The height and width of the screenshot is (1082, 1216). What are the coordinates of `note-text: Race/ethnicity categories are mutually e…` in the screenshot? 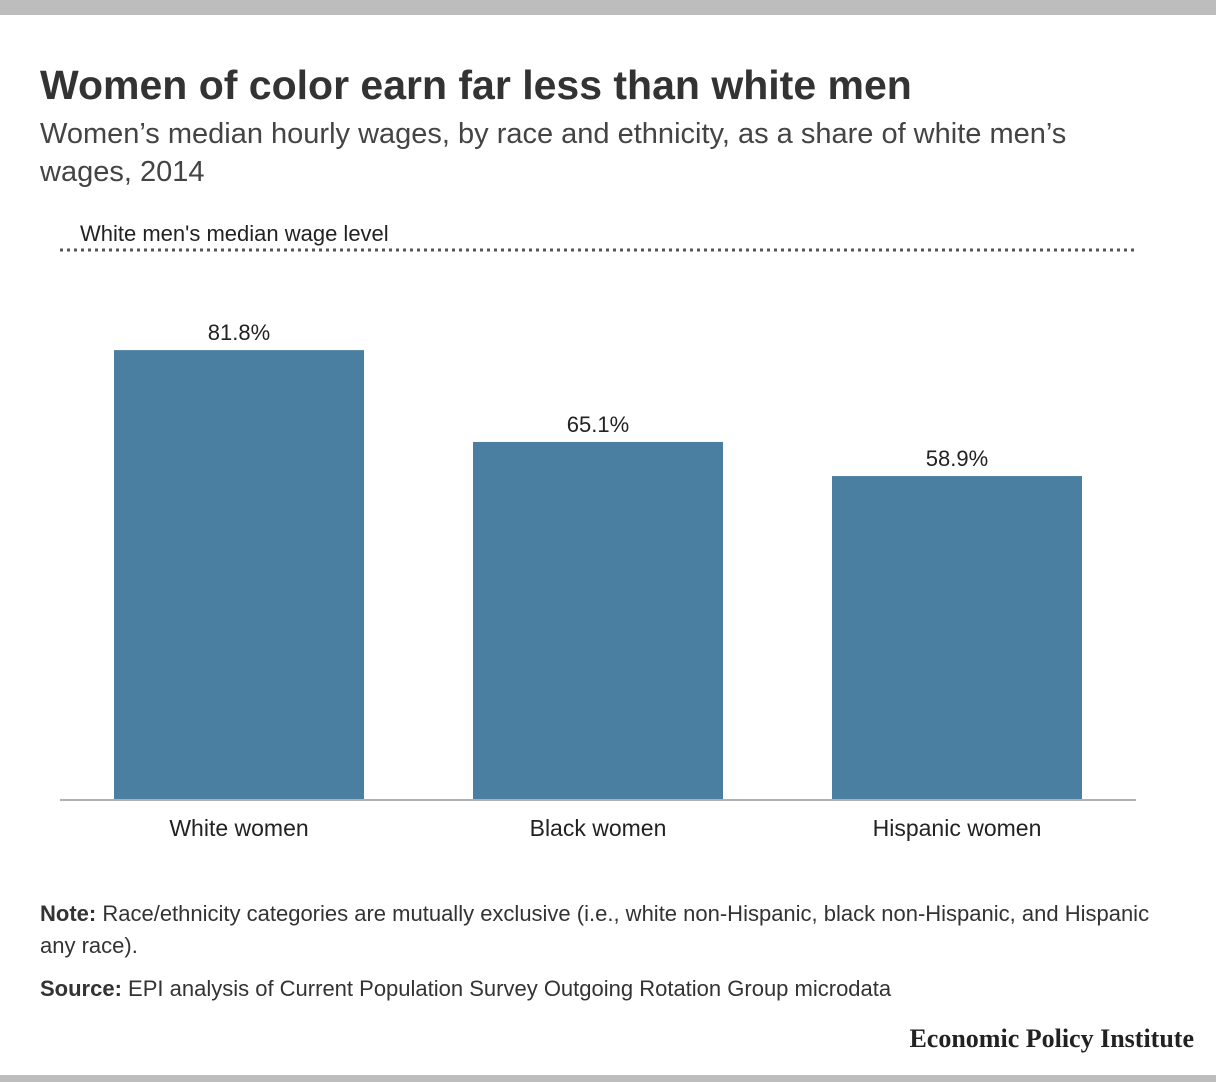 It's located at (595, 929).